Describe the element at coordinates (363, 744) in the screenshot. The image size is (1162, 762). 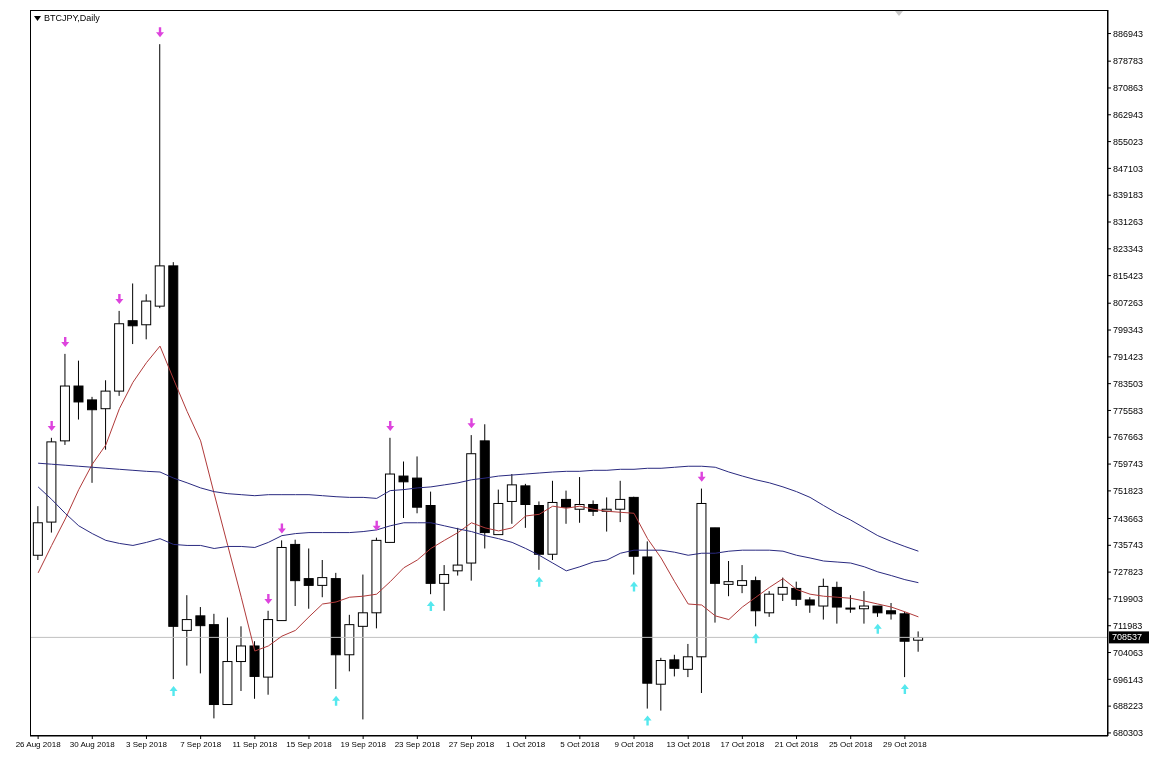
I see `x-tick-label: 19 Sep 2018` at that location.